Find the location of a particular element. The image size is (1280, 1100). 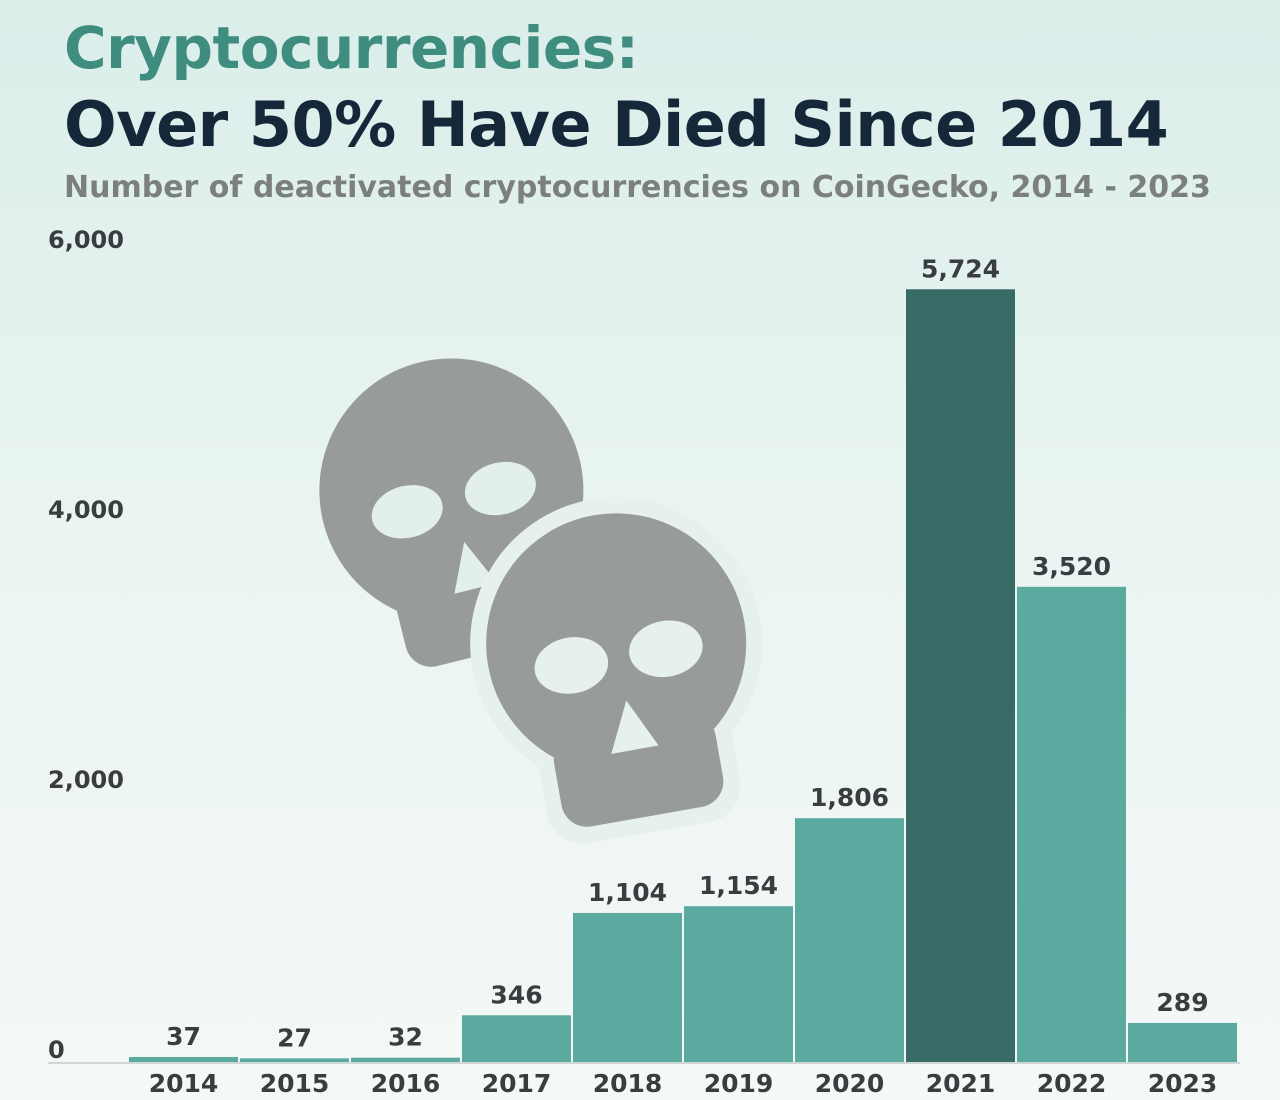

x-tick-label-2014: 2014 is located at coordinates (184, 1083).